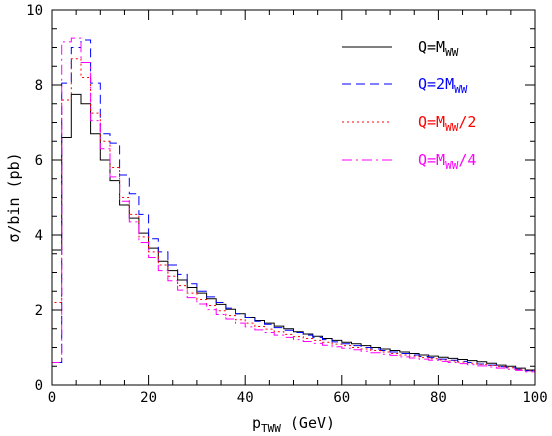 This screenshot has width=552, height=436. I want to click on x-tick-label: 80, so click(438, 398).